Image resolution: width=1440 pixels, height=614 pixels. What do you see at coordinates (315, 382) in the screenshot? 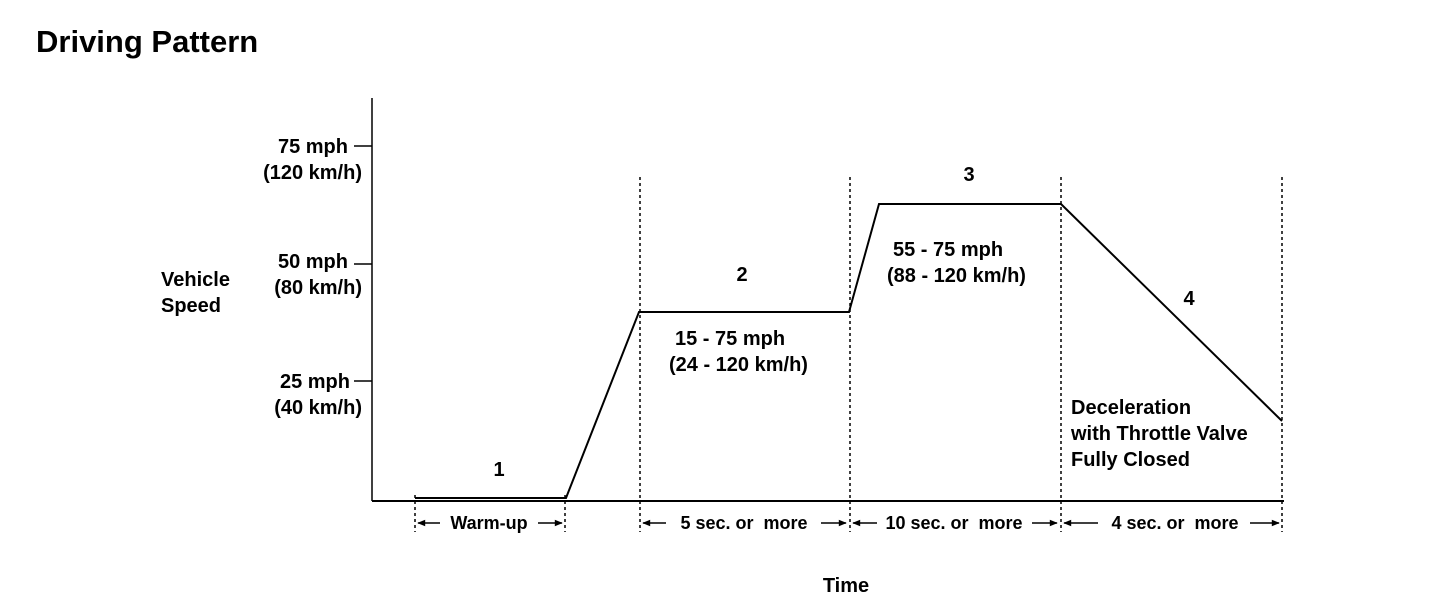
I see `y-tick-label-mph: 25 mph` at bounding box center [315, 382].